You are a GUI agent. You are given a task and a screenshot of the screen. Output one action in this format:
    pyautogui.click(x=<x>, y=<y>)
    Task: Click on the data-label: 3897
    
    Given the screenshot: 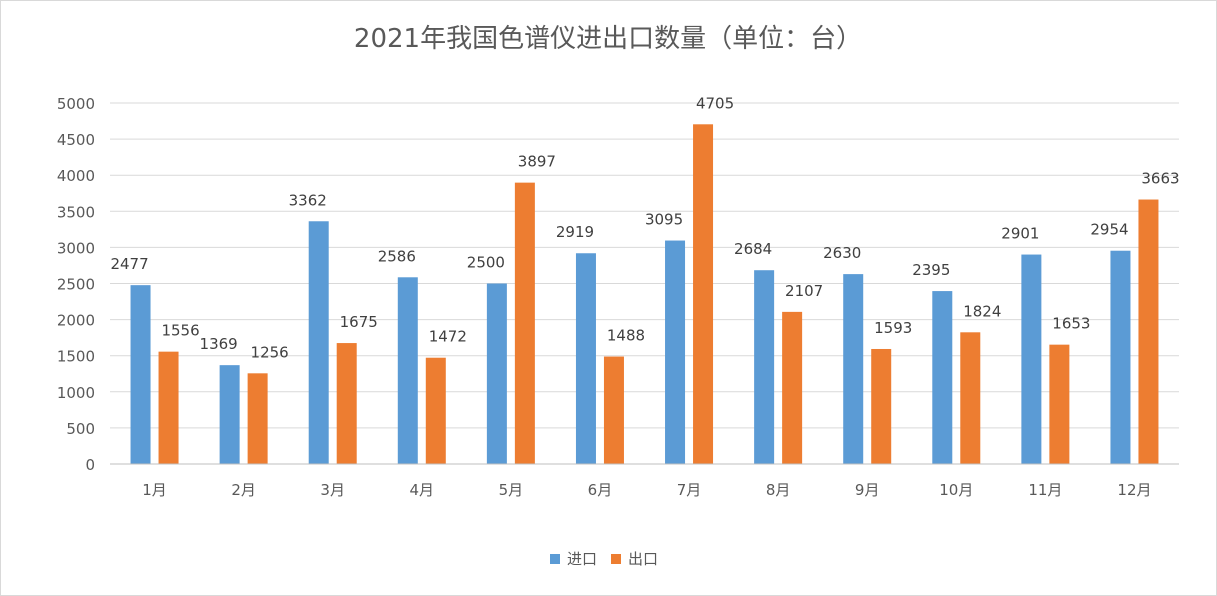 What is the action you would take?
    pyautogui.click(x=537, y=162)
    